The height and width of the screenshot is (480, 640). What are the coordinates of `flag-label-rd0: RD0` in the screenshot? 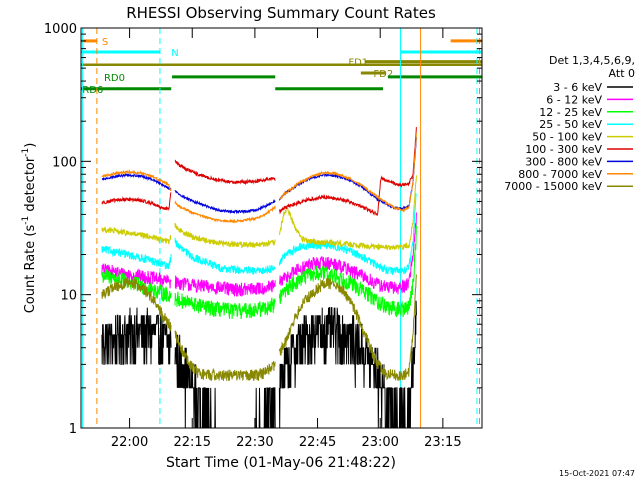 It's located at (114, 78).